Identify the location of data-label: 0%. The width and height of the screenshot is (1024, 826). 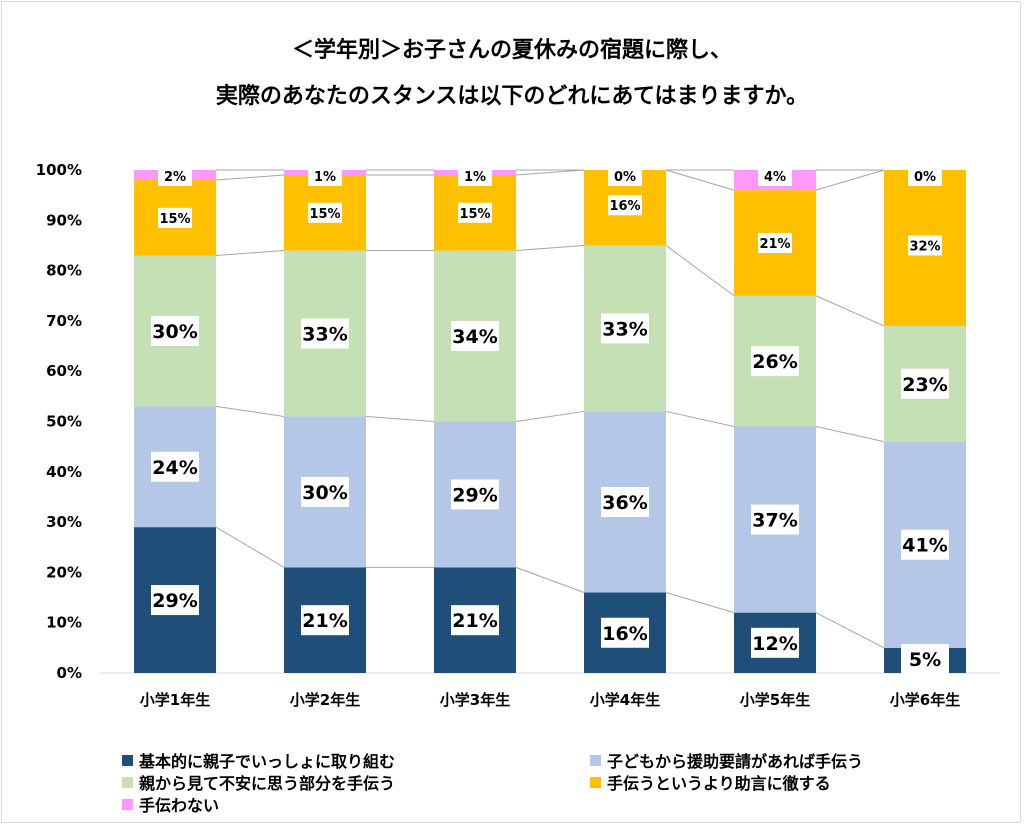
(625, 177).